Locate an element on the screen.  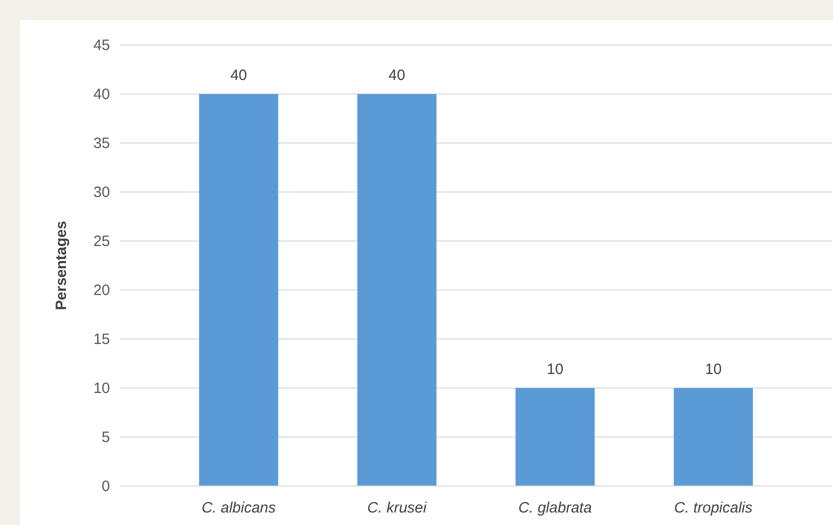
y-tick-label: 30 is located at coordinates (101, 192).